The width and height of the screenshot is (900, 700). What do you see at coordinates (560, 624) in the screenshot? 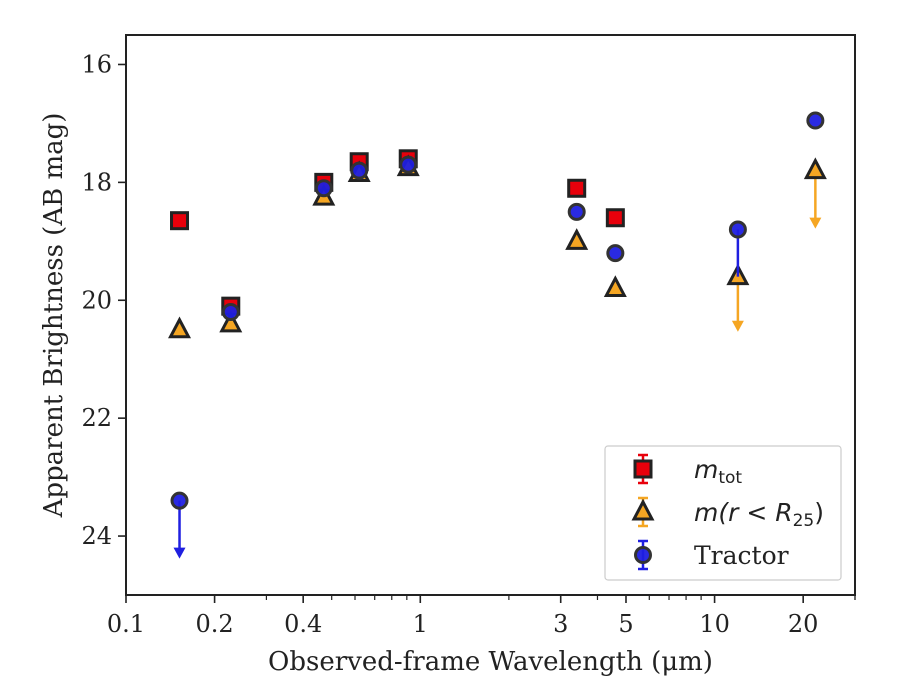
I see `x-tick-label: 3` at bounding box center [560, 624].